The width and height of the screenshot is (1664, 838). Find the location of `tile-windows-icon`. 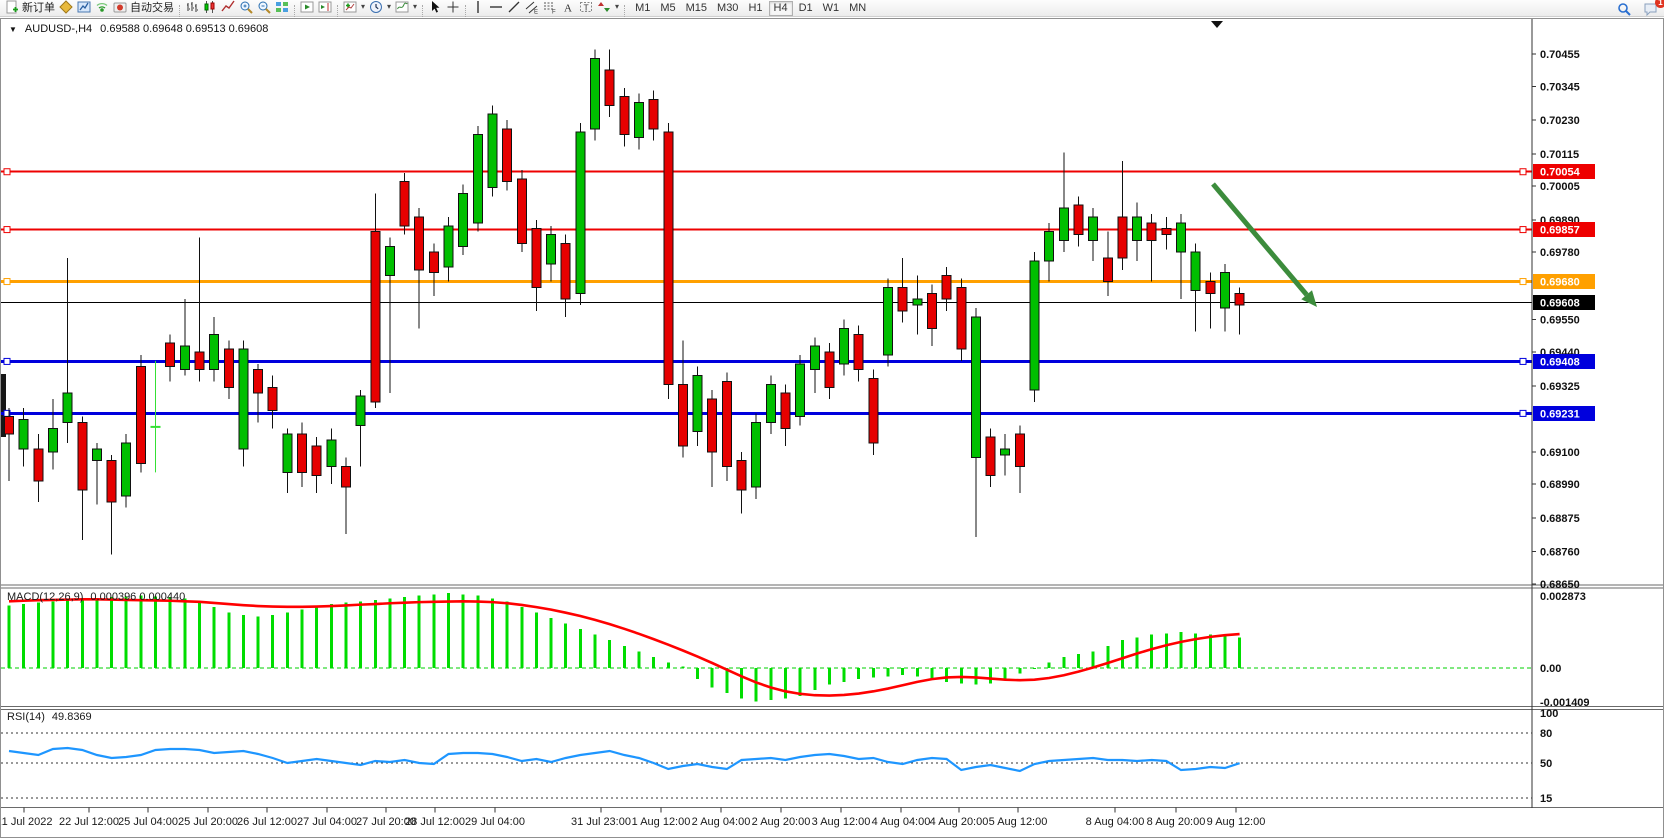

tile-windows-icon is located at coordinates (282, 7).